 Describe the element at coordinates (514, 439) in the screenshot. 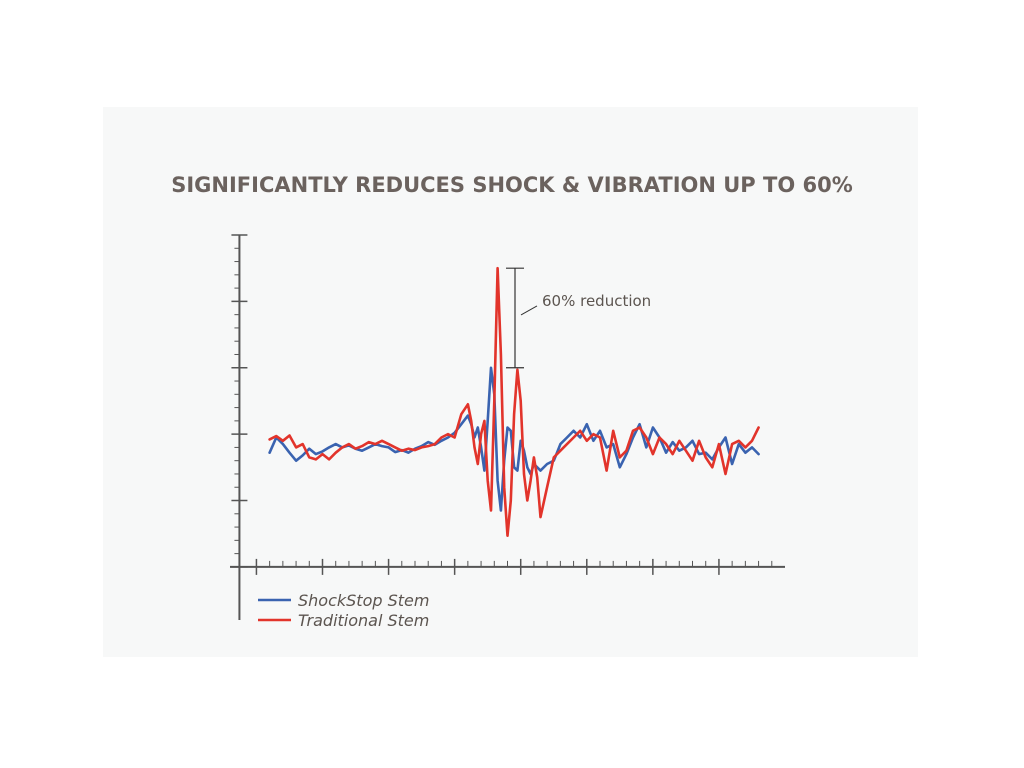

I see `data-line` at that location.